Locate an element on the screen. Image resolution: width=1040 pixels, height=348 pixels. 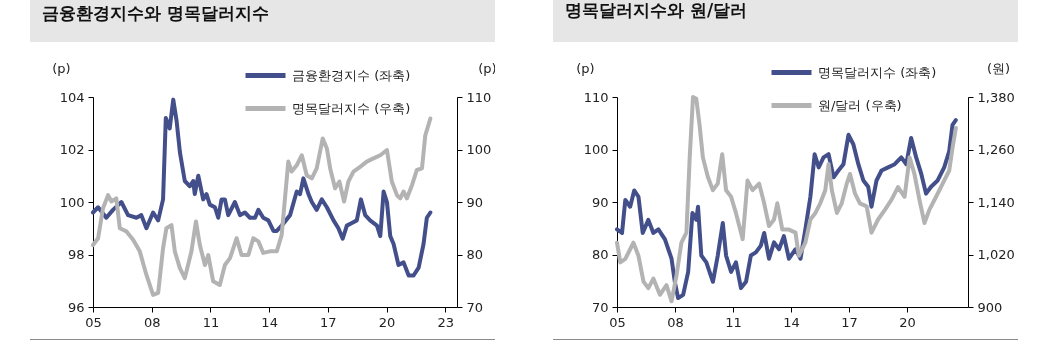
legend-label: 원/달러 (우축) is located at coordinates (860, 105).